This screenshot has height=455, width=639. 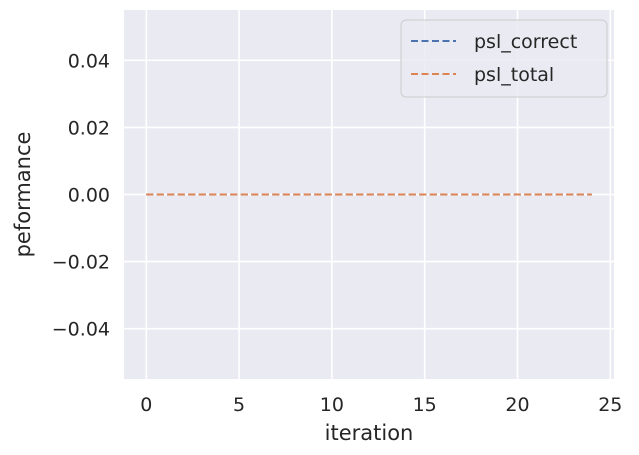 I want to click on legend: psl_correct psl_total, so click(x=504, y=58).